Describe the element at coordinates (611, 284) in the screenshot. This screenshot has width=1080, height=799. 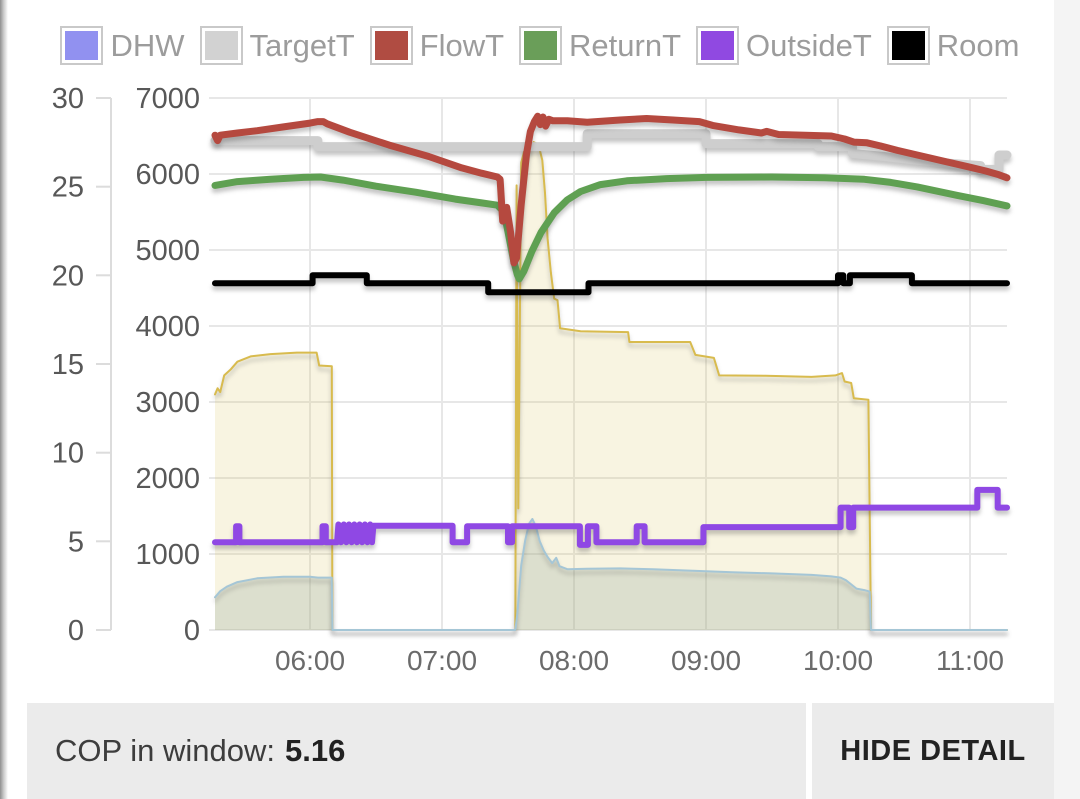
I see `series-room-line` at that location.